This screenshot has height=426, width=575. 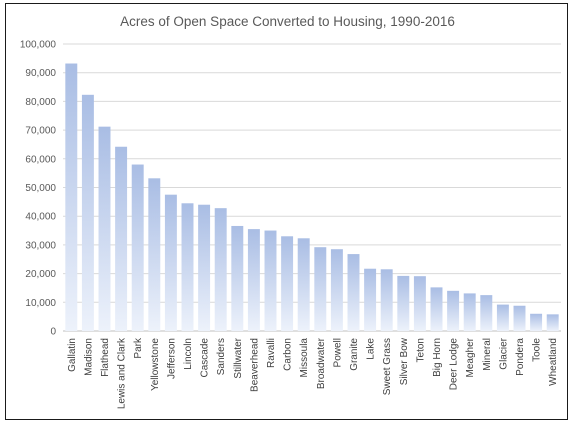 I want to click on x-category-label: Yellowstone, so click(x=155, y=364).